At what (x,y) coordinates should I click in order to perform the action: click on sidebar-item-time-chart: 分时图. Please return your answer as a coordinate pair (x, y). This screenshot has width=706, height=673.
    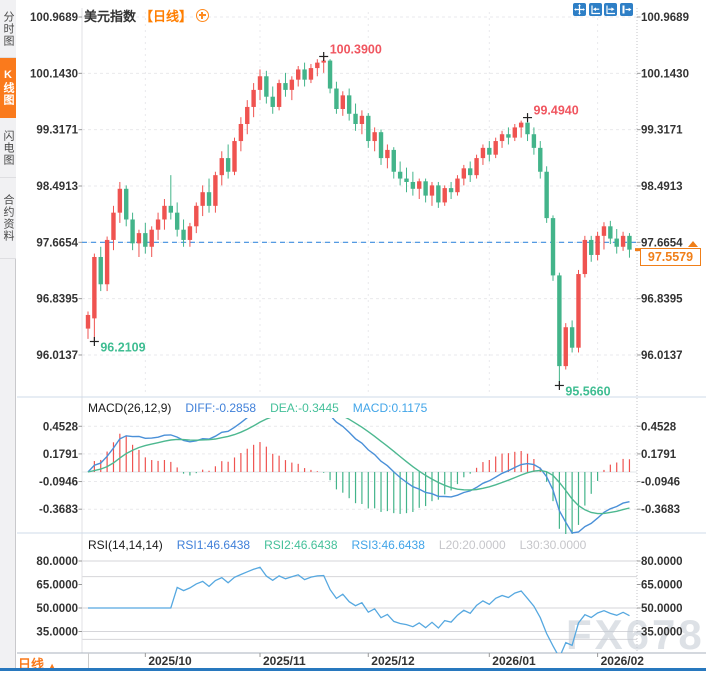
    Looking at the image, I should click on (8, 29).